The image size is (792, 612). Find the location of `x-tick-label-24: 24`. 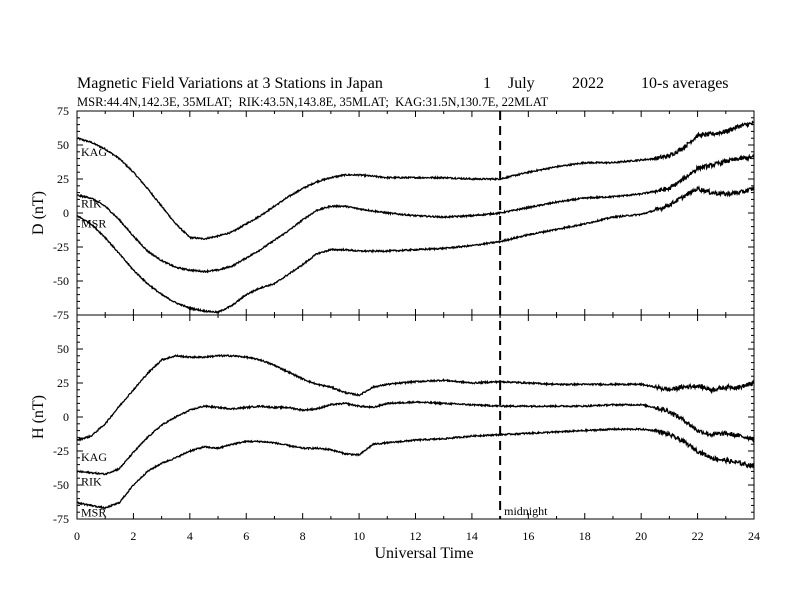

x-tick-label-24: 24 is located at coordinates (754, 536).